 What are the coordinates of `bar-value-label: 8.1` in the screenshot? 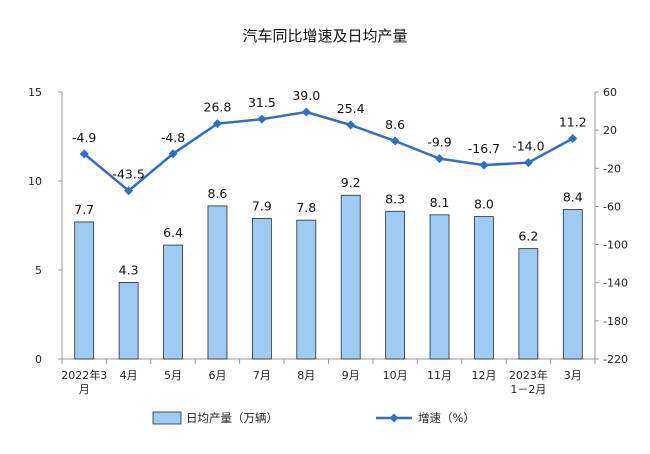 It's located at (440, 202).